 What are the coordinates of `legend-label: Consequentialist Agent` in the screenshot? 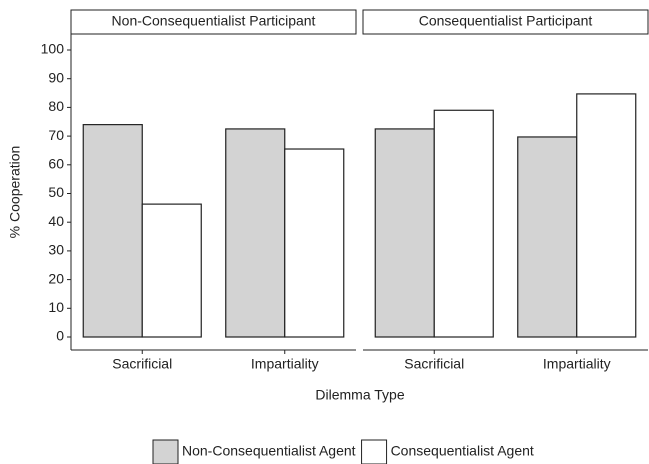 It's located at (462, 451).